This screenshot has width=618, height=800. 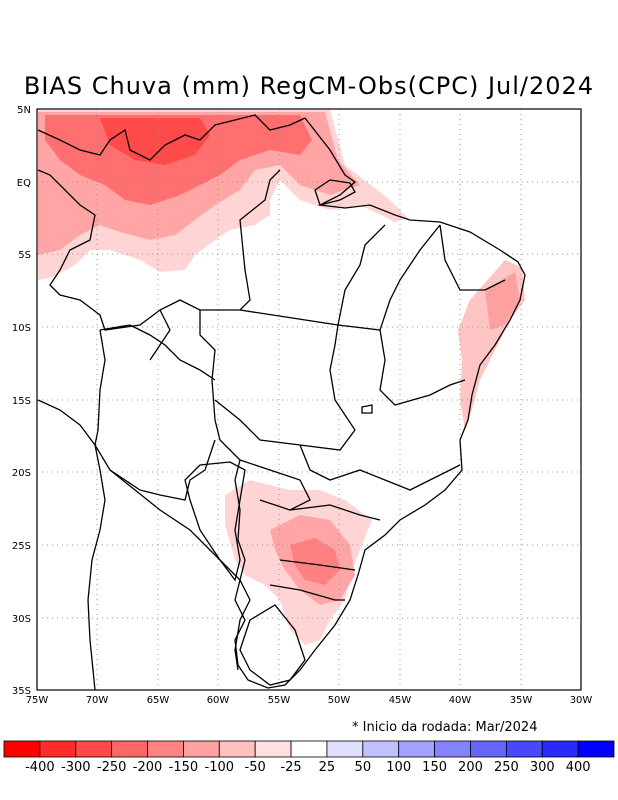 What do you see at coordinates (367, 409) in the screenshot?
I see `df-border` at bounding box center [367, 409].